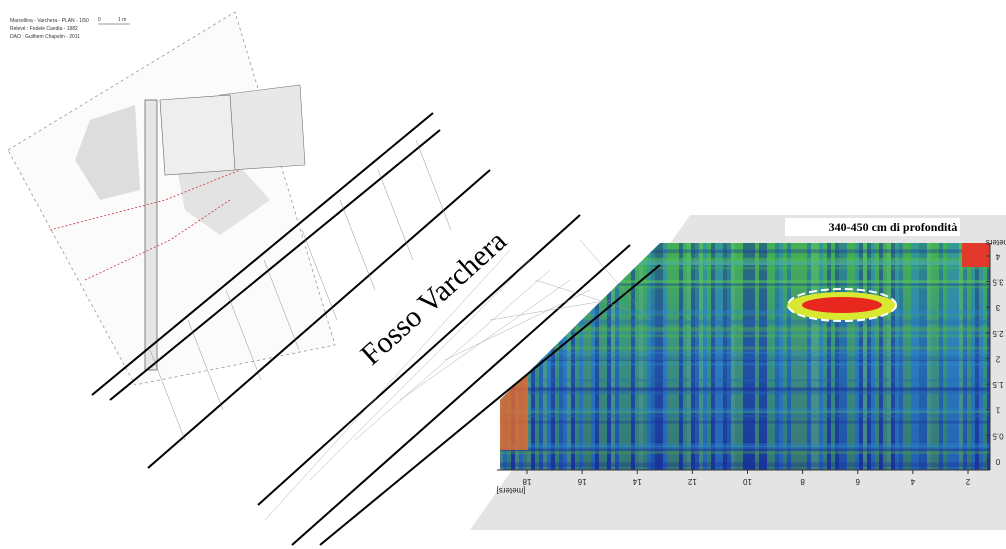  Describe the element at coordinates (893, 227) in the screenshot. I see `gpr-title: 340-450 cm di profondità` at that location.